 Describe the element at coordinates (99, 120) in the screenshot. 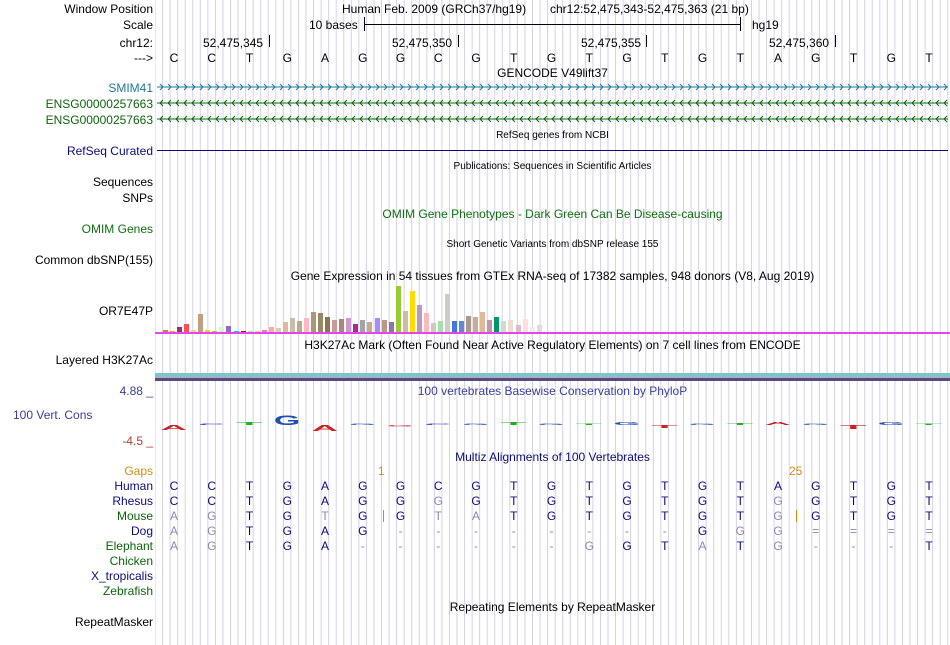

I see `track-label-ensg-2: ENSG00000257663` at that location.